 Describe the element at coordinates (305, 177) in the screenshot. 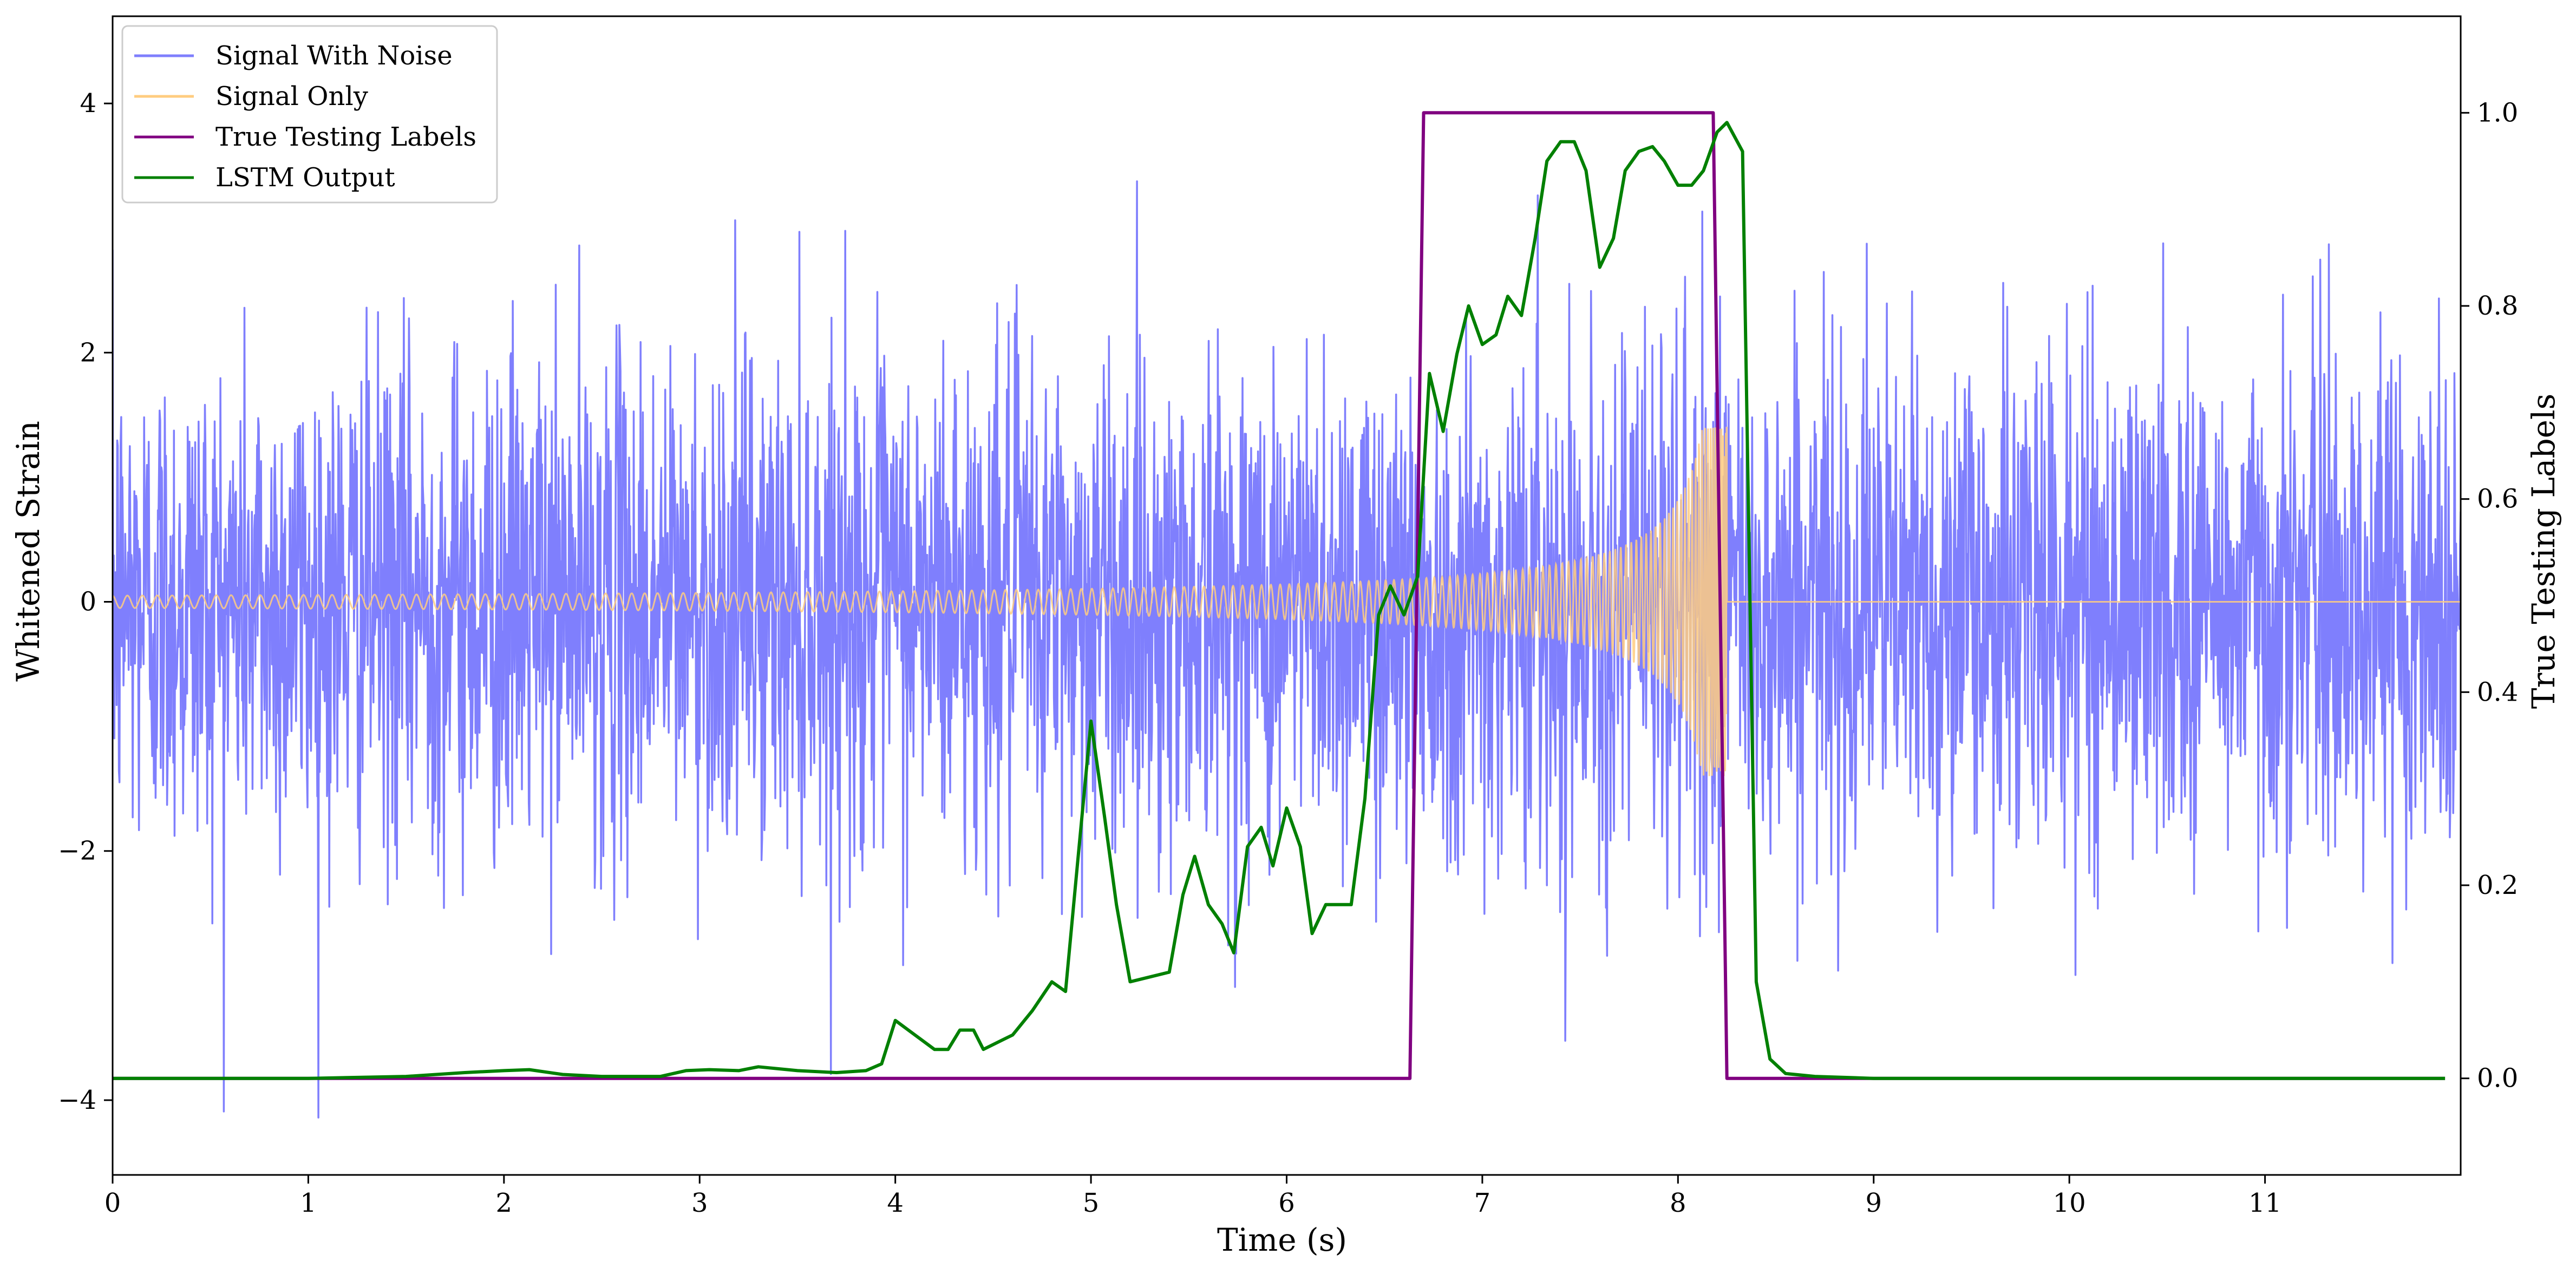

I see `legend-label-lstm-output: LSTM Output` at that location.